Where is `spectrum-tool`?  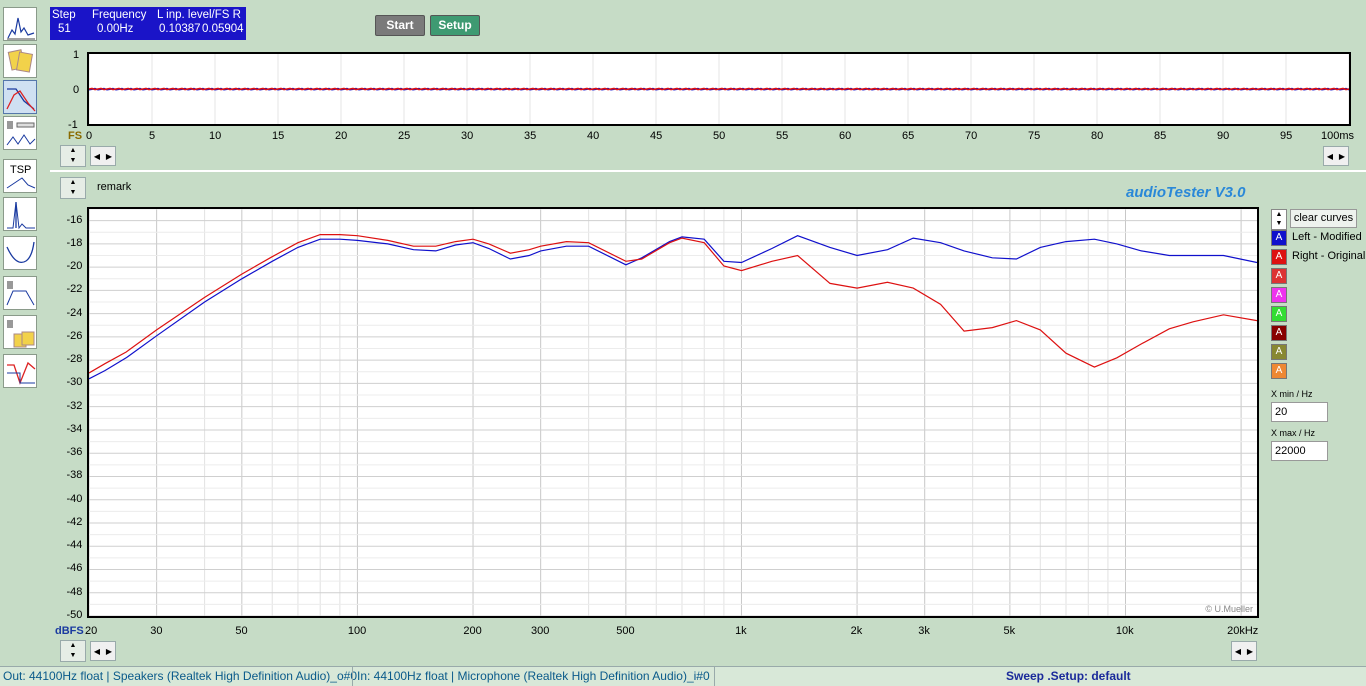
spectrum-tool is located at coordinates (20, 24).